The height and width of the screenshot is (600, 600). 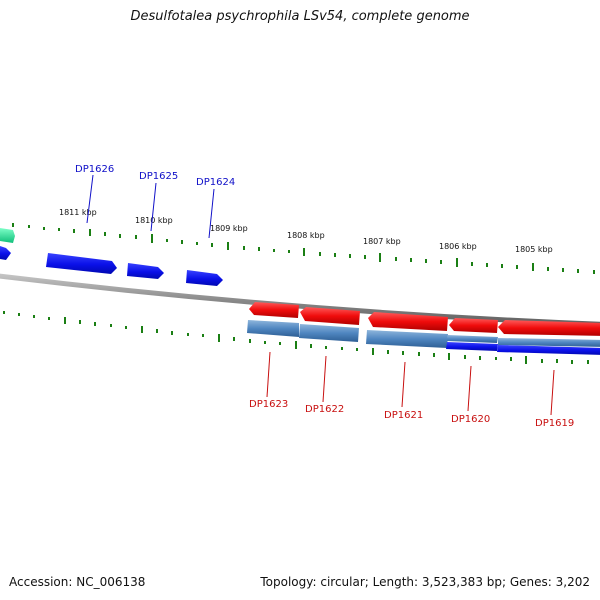 I want to click on gene-label-DP1625: DP1625, so click(x=158, y=176).